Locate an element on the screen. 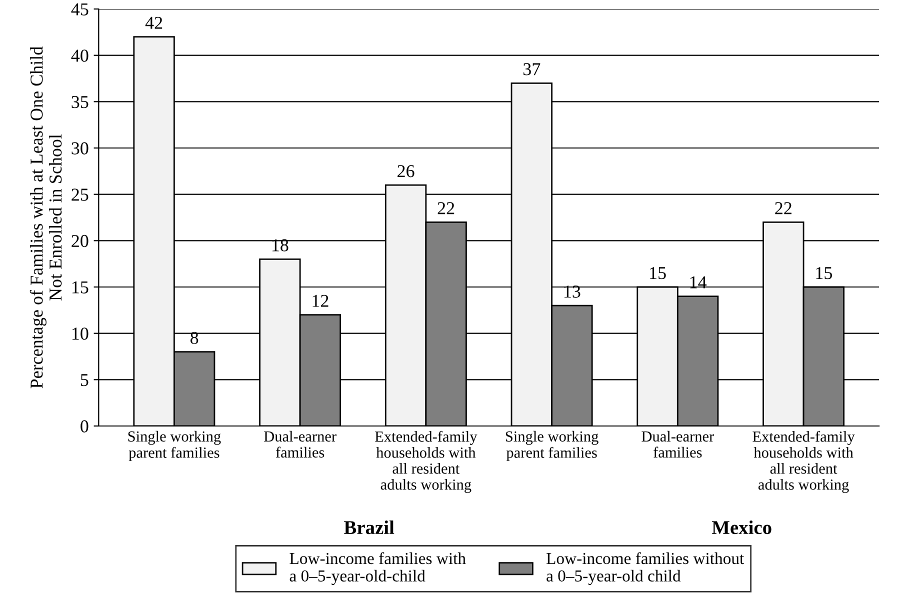  y-tick-label: 20 is located at coordinates (80, 241).